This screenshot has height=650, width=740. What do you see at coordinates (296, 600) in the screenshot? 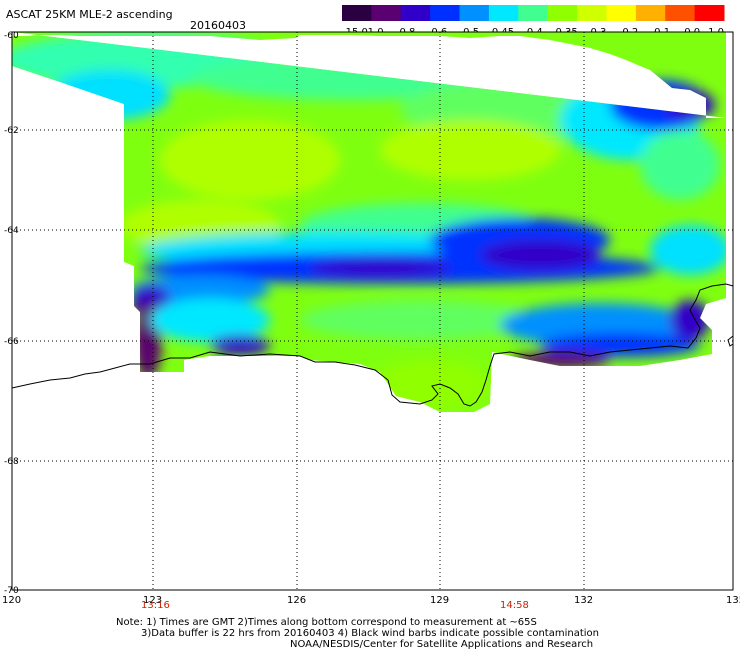
I see `longitude-label: 126` at bounding box center [296, 600].